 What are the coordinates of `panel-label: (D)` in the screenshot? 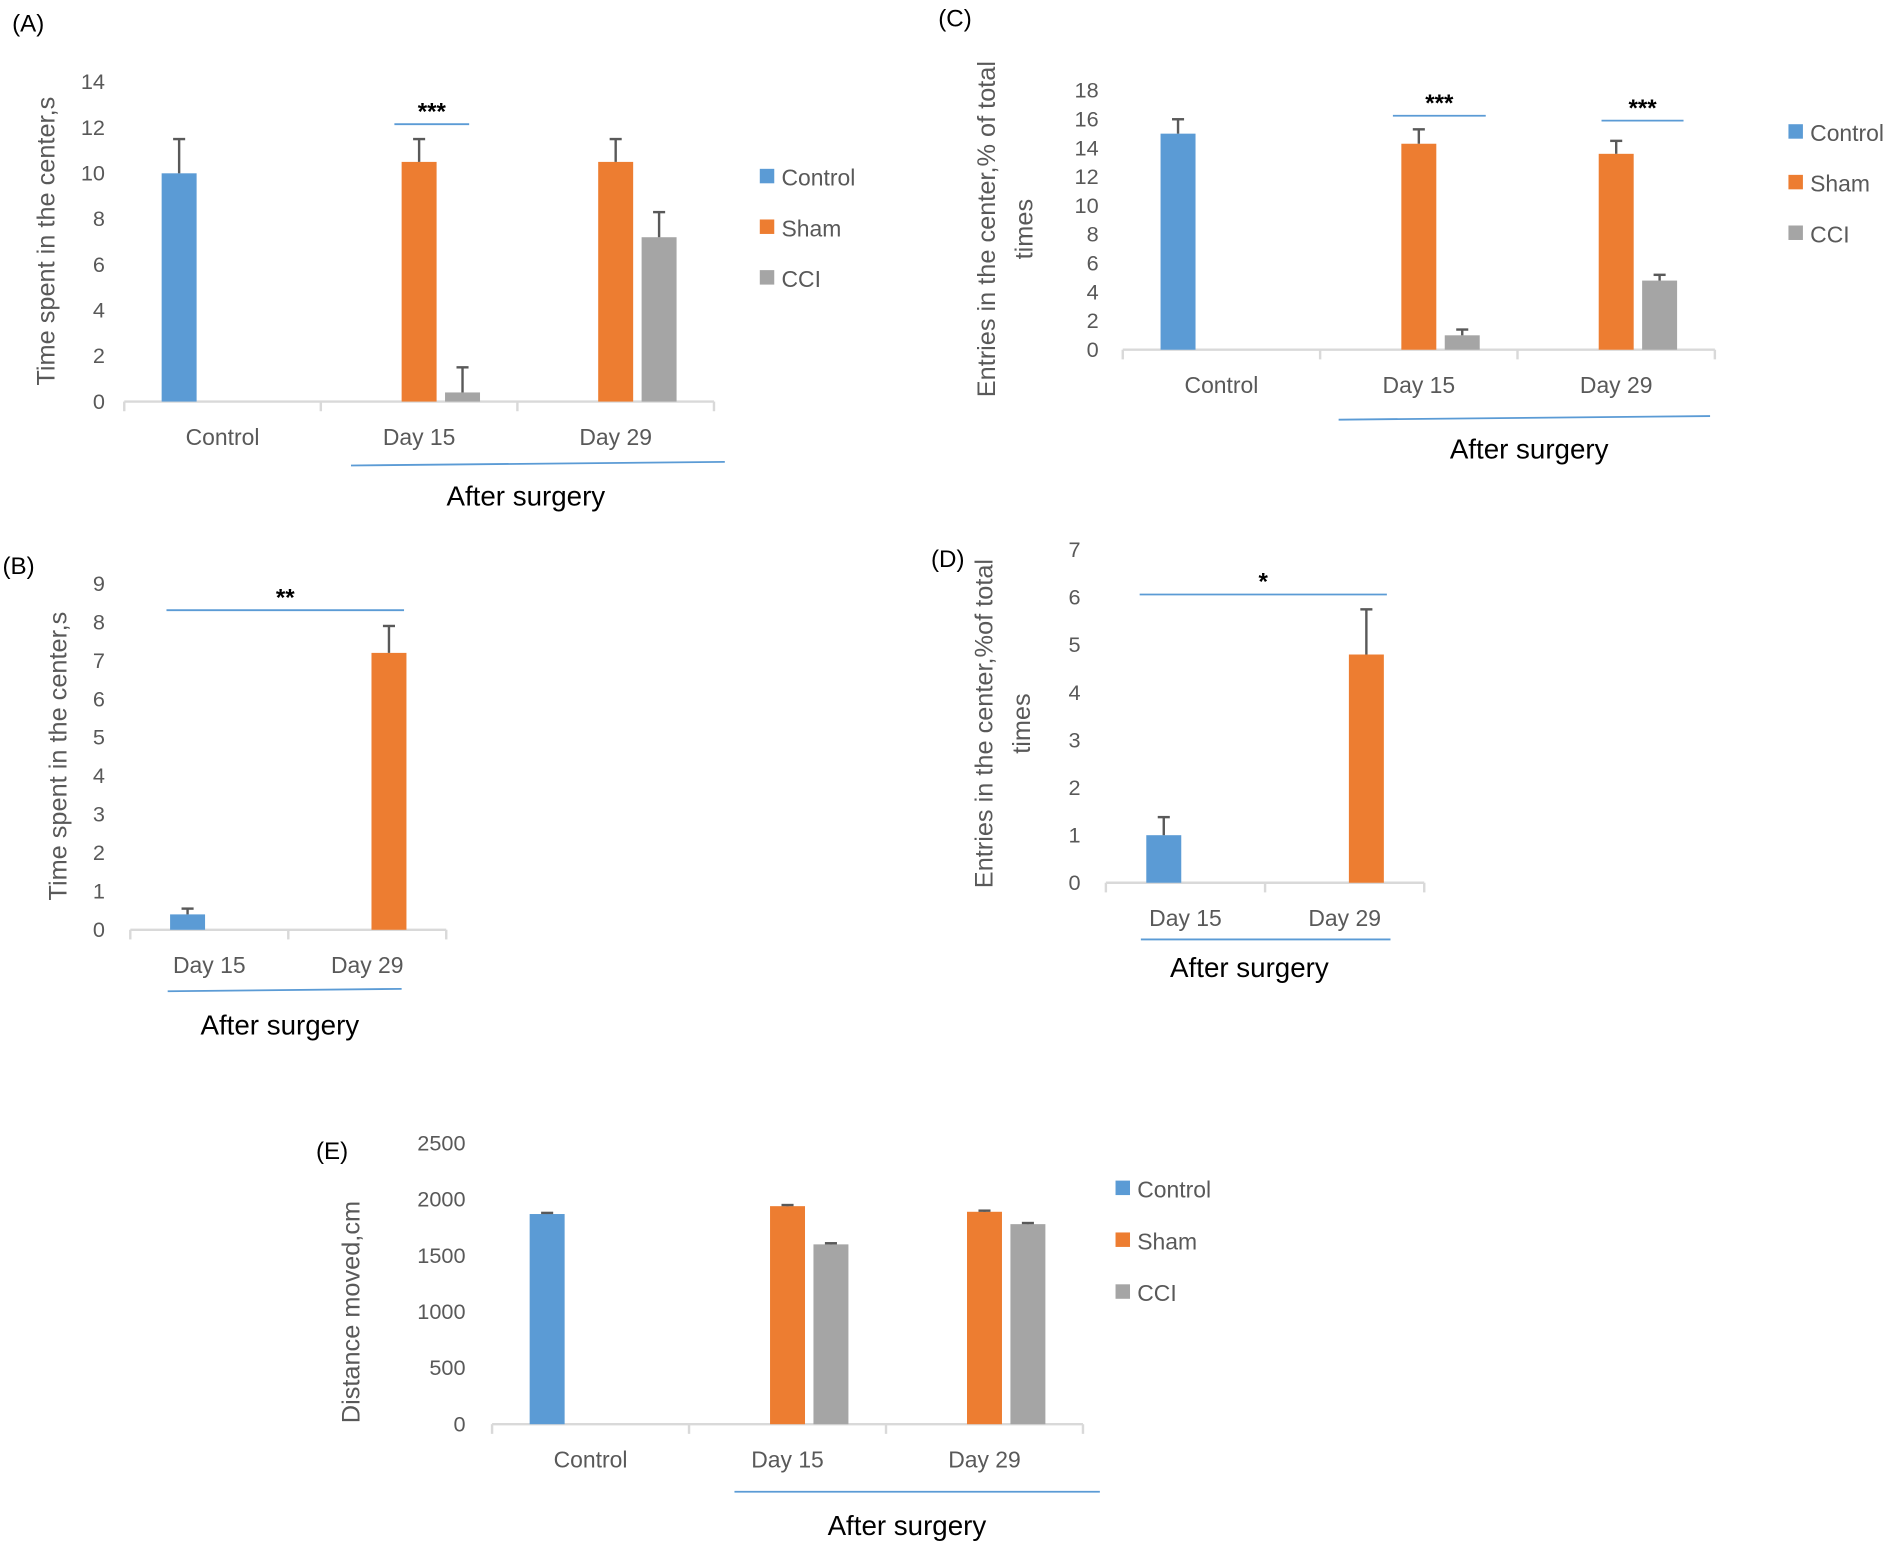 It's located at (947, 559).